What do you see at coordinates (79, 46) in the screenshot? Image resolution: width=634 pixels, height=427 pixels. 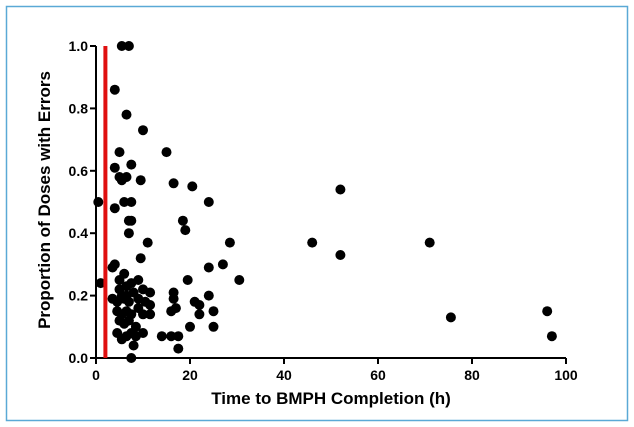 I see `y-tick-label: 1.0` at bounding box center [79, 46].